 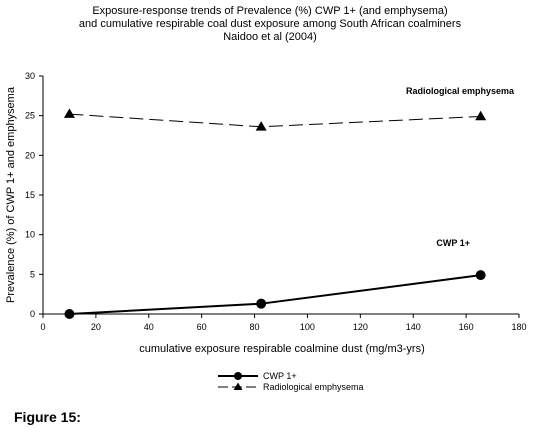 What do you see at coordinates (466, 327) in the screenshot?
I see `x-tick-label: 160` at bounding box center [466, 327].